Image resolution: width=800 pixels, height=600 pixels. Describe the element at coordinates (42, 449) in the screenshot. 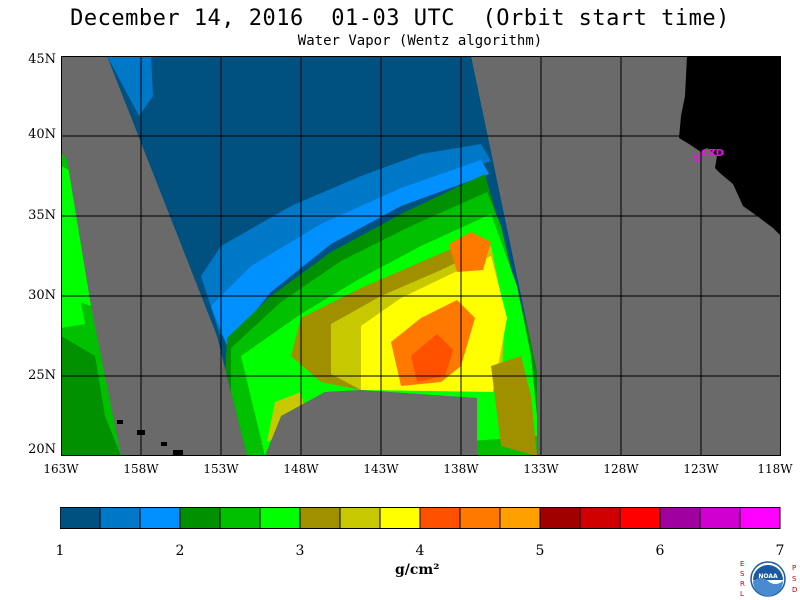

I see `lat-label-20n: 20N` at that location.